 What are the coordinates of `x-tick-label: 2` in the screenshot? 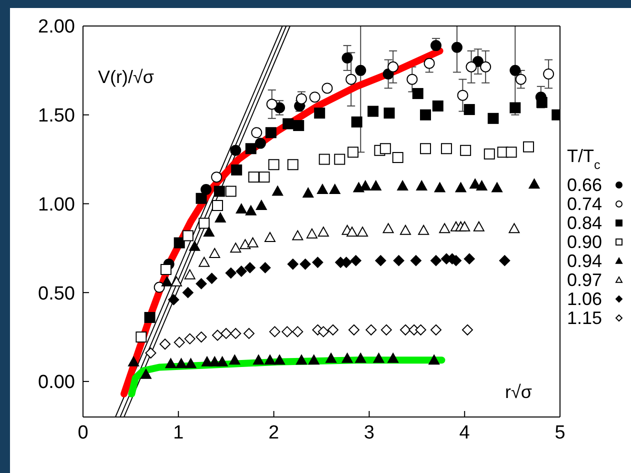 It's located at (274, 433).